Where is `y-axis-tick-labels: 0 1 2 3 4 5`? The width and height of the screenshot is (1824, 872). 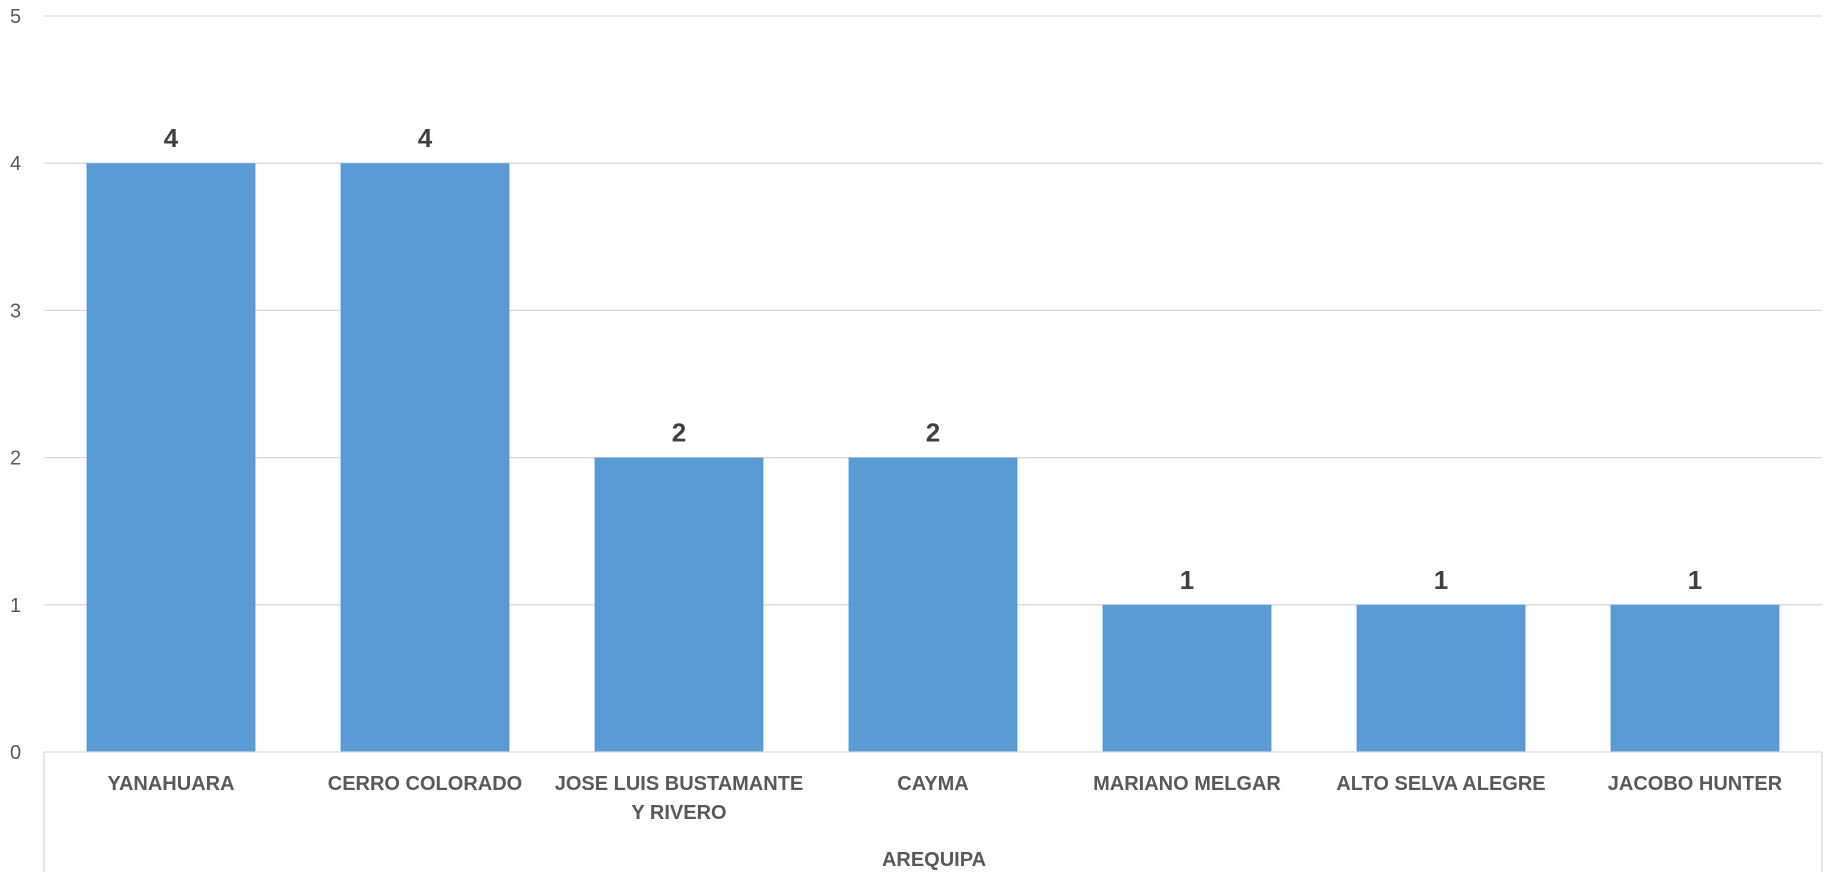
y-axis-tick-labels: 0 1 2 3 4 5 is located at coordinates (15, 385).